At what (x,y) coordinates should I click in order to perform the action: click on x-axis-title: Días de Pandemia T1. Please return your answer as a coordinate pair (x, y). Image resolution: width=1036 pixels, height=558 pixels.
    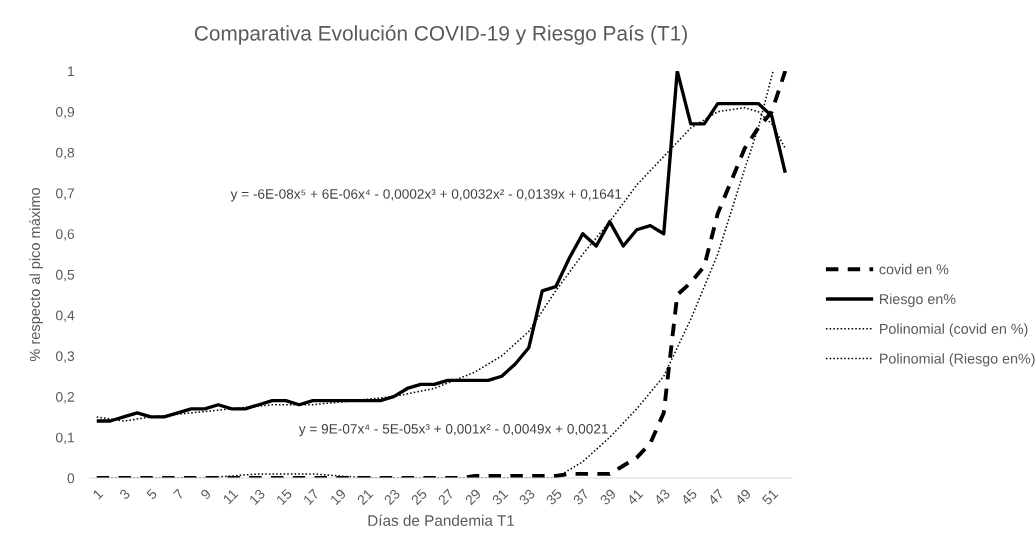
    Looking at the image, I should click on (441, 520).